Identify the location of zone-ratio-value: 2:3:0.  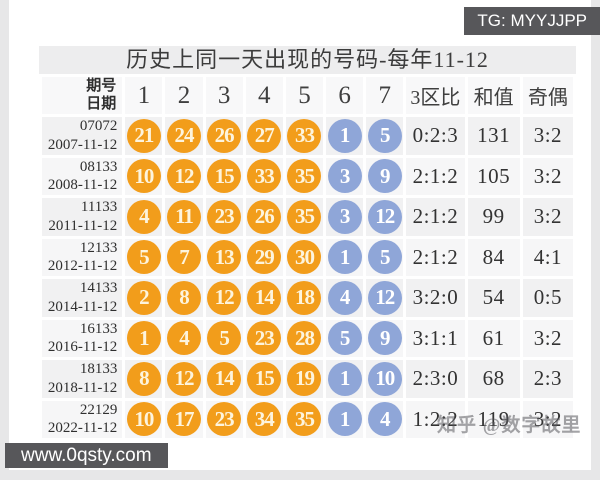
(435, 379).